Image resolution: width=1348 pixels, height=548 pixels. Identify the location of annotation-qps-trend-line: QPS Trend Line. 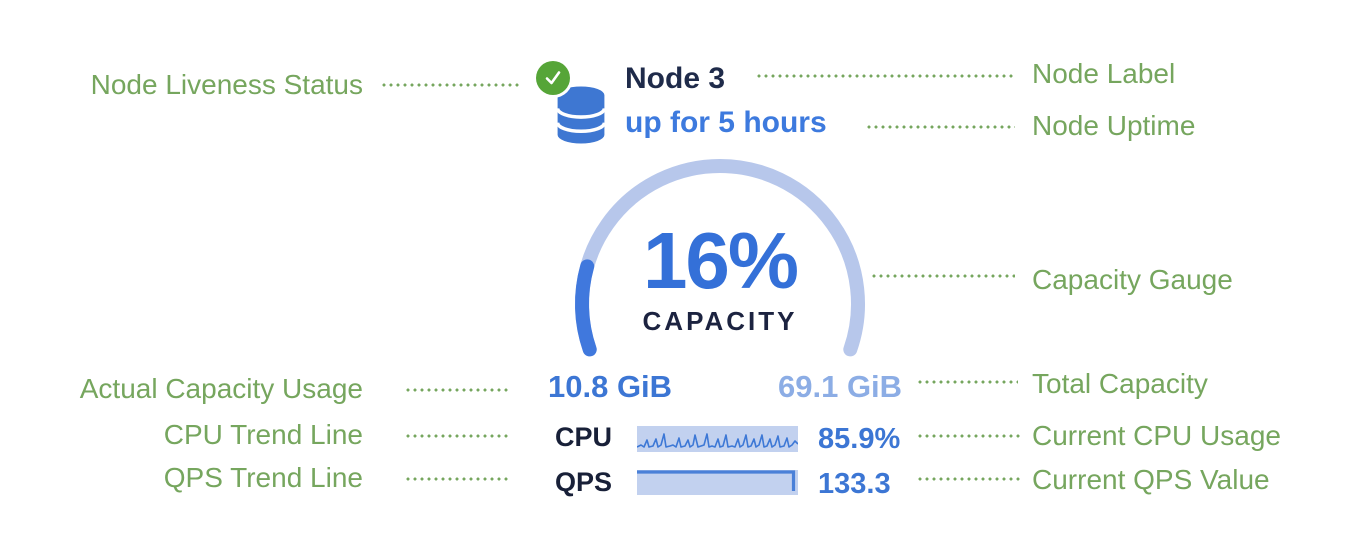
(263, 477).